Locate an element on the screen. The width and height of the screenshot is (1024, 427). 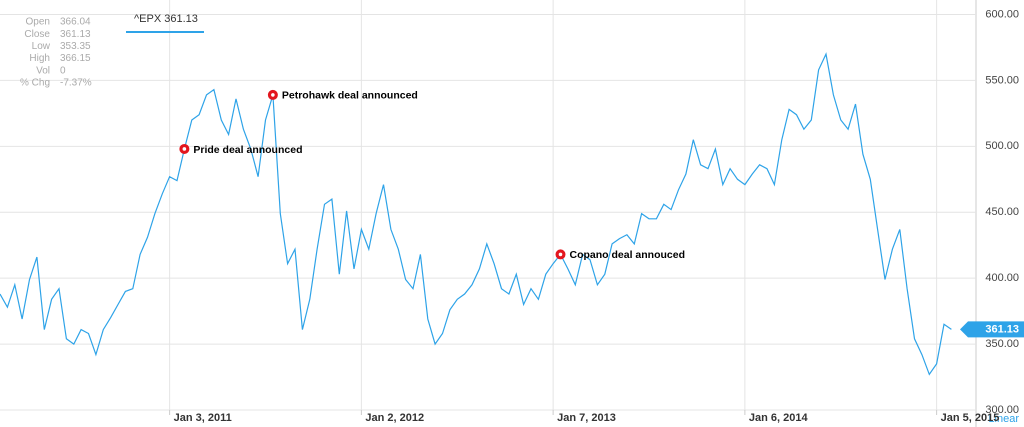
price-tag is located at coordinates (992, 329).